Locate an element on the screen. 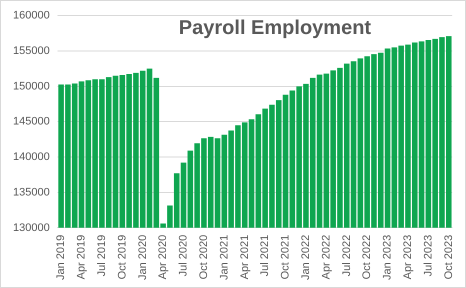 Image resolution: width=466 pixels, height=288 pixels. x-tick-label: Oct 2019 is located at coordinates (122, 257).